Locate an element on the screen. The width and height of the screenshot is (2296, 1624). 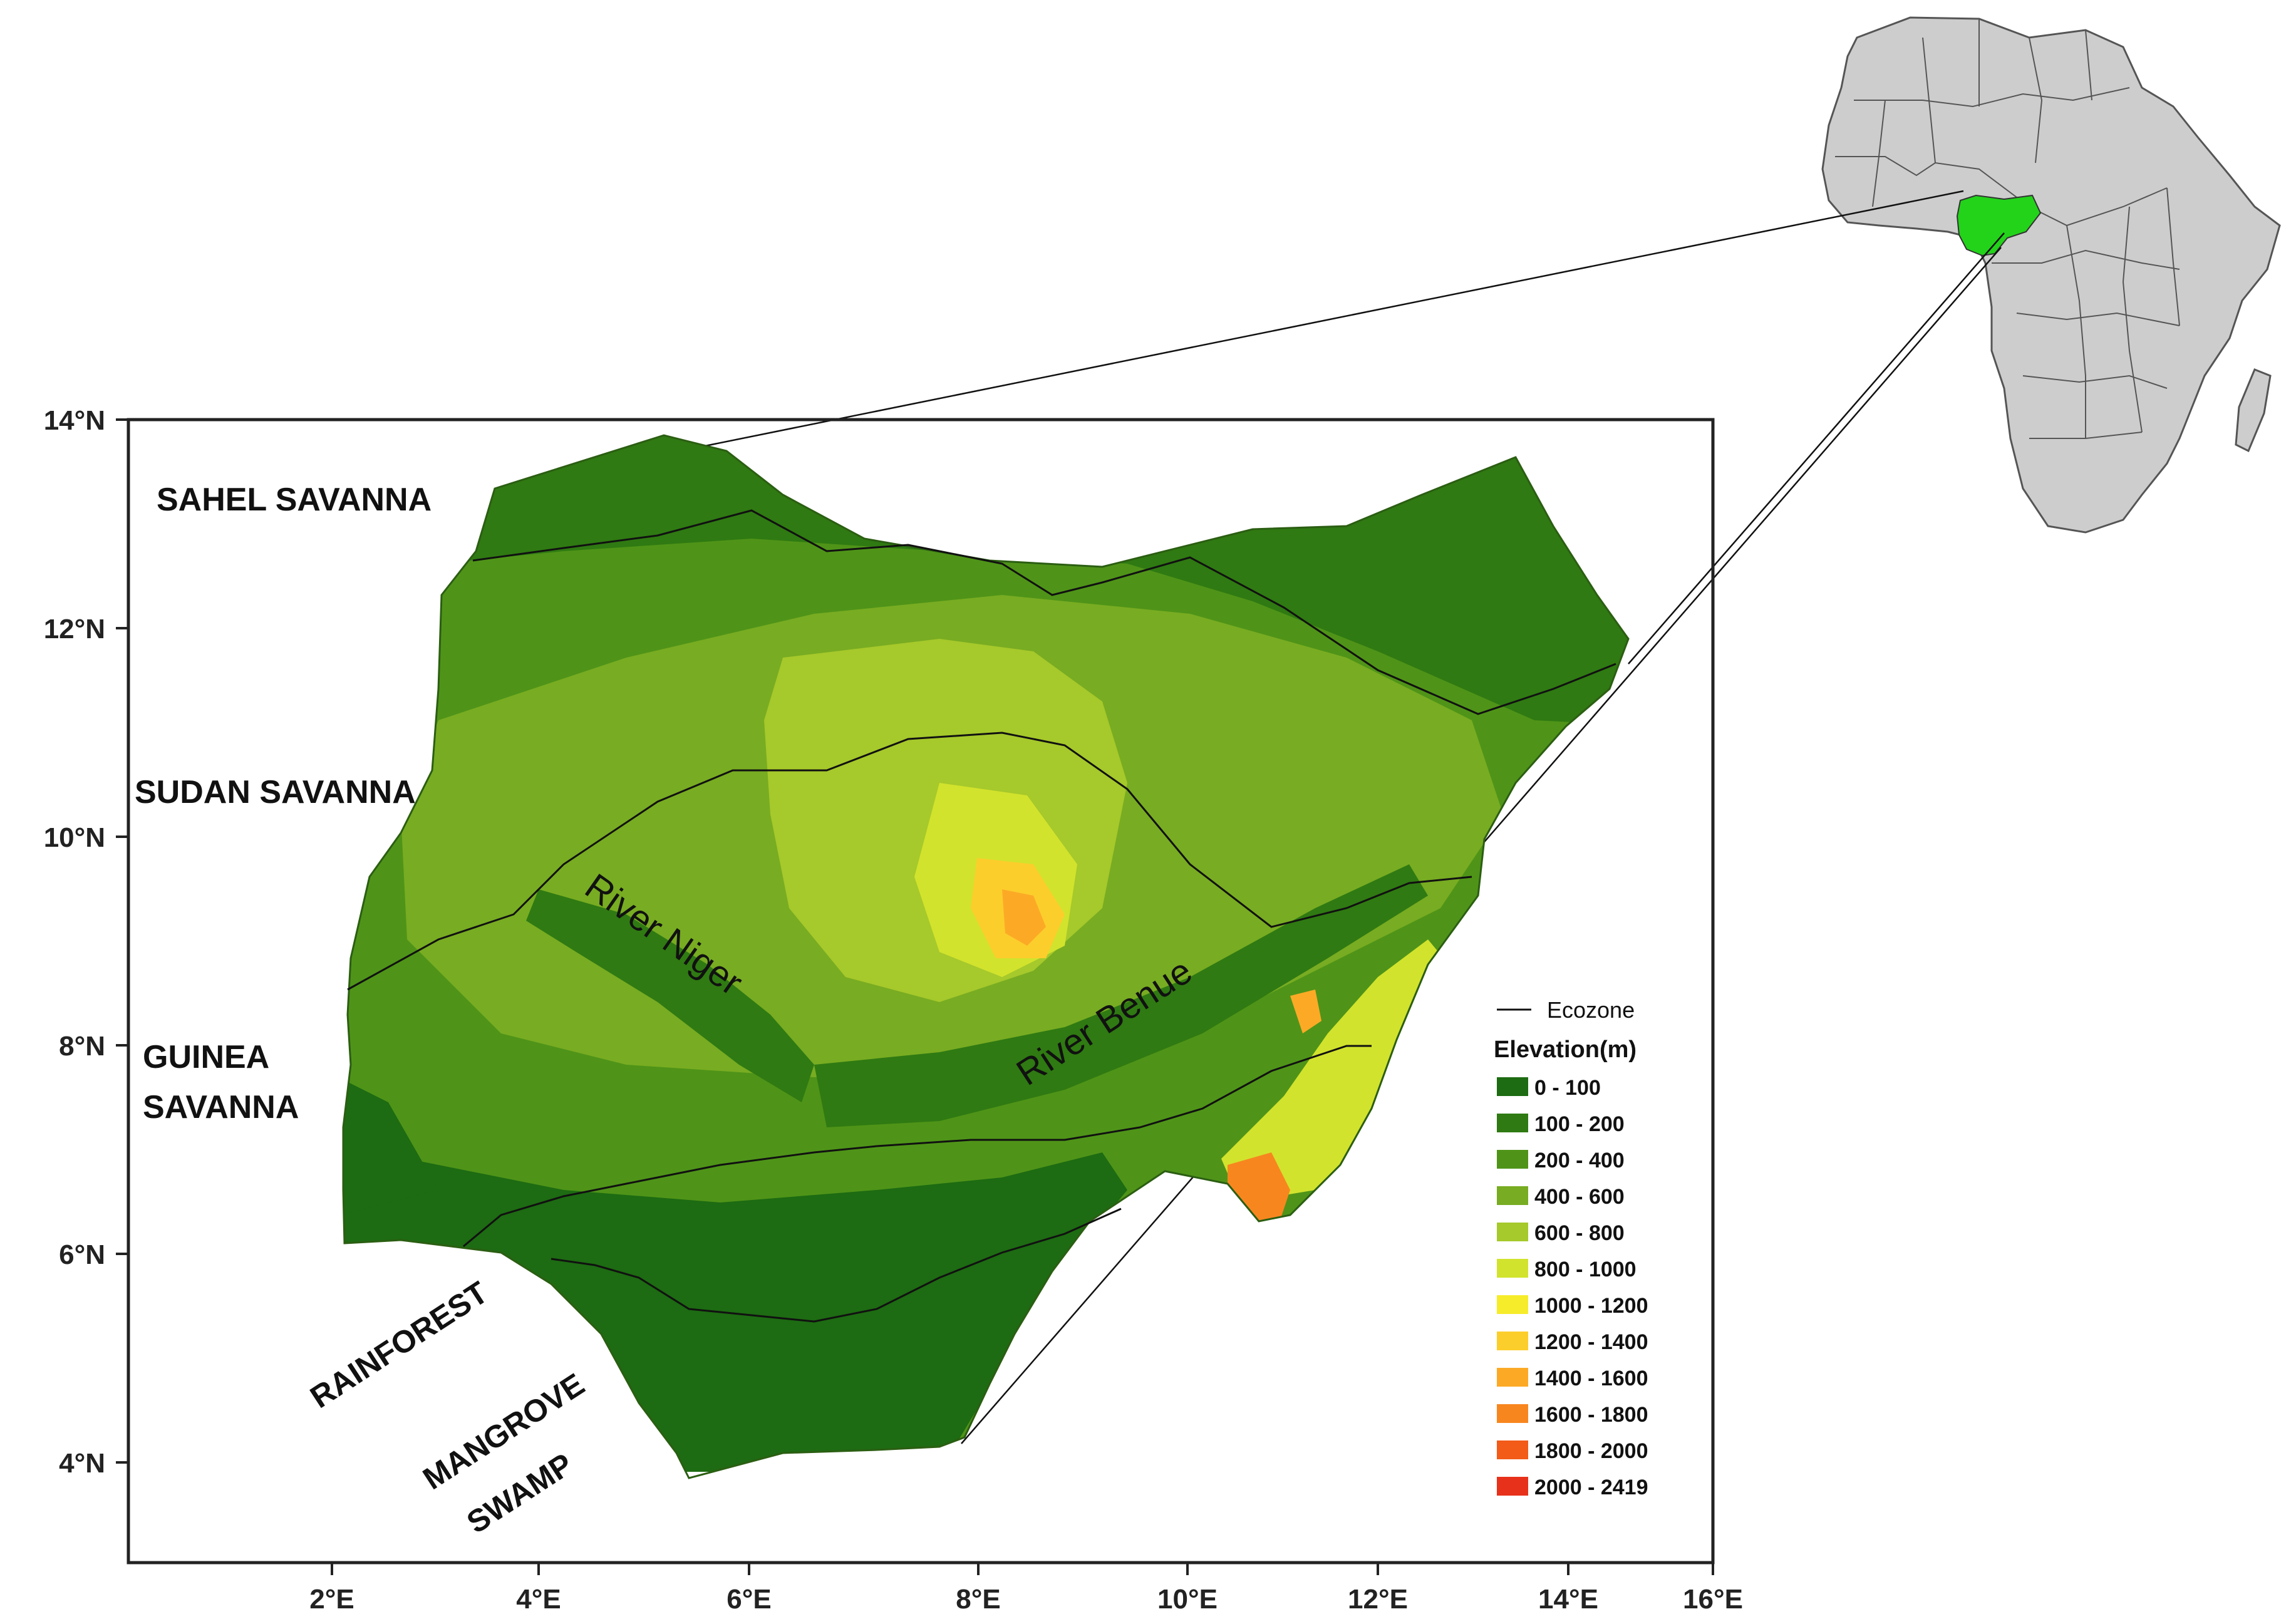
lon-tick-10: 10°E is located at coordinates (1187, 1599).